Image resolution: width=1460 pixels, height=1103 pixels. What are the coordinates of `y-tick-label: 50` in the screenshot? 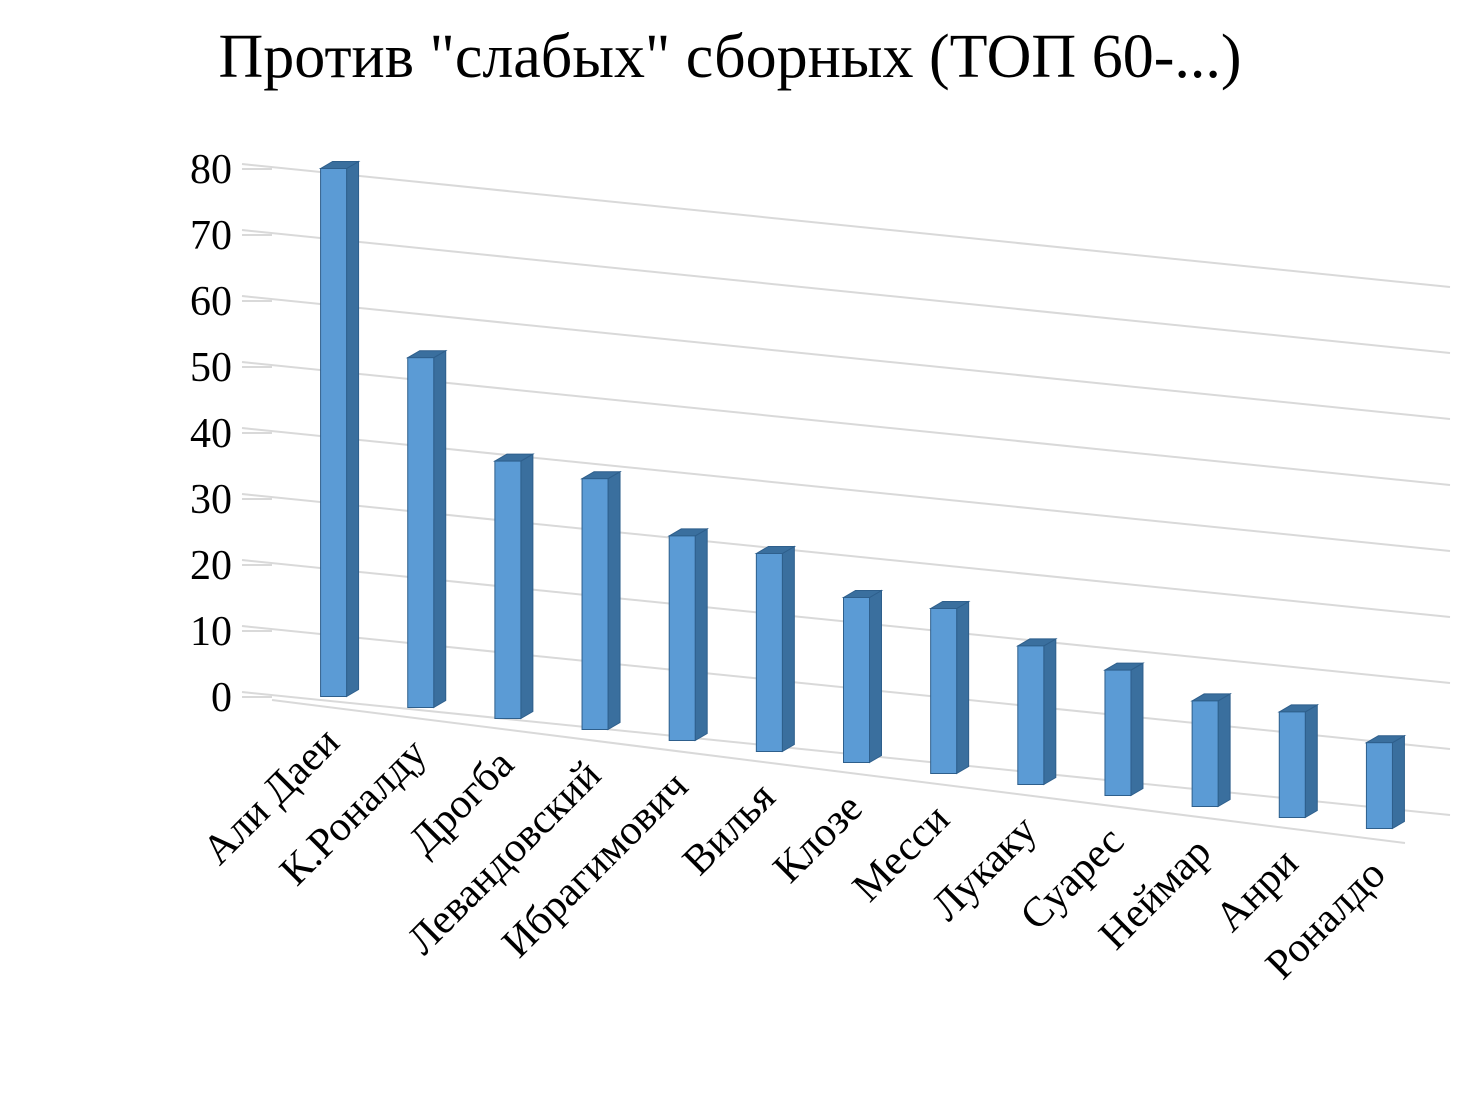 It's located at (211, 368).